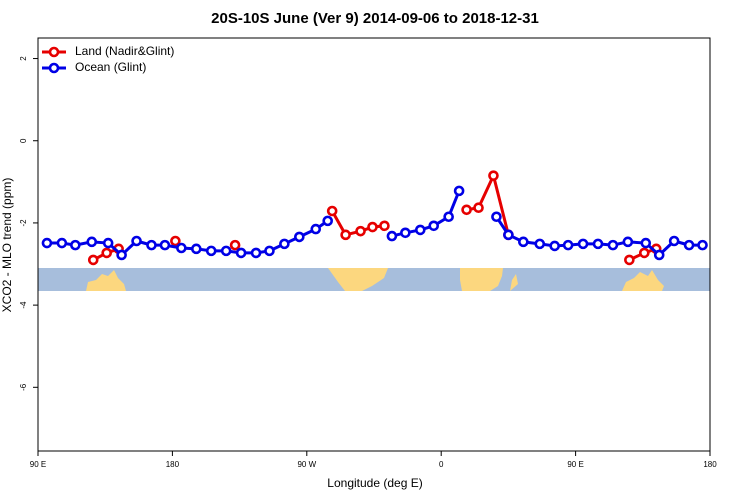 The image size is (750, 500). Describe the element at coordinates (23, 223) in the screenshot. I see `y-tick-label: -2` at that location.